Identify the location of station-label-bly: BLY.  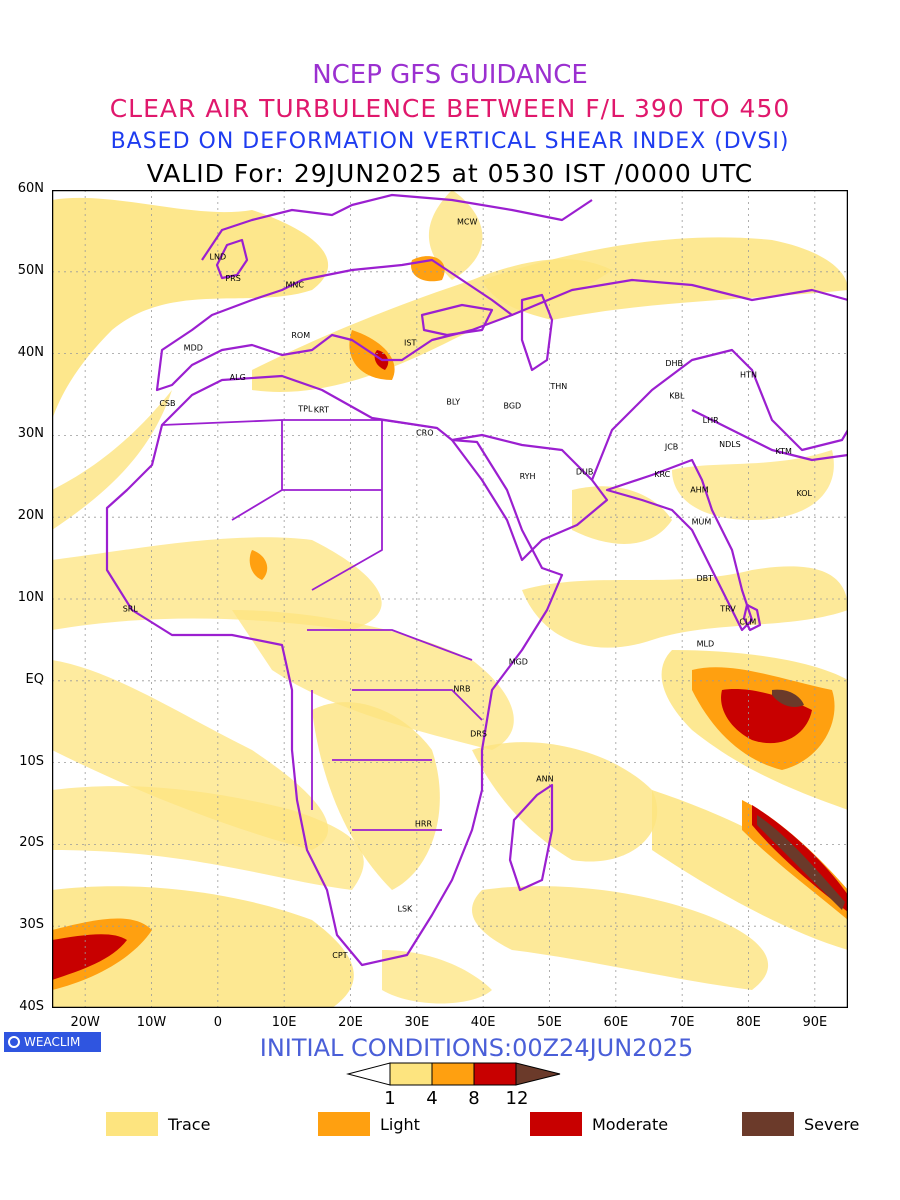
(453, 401).